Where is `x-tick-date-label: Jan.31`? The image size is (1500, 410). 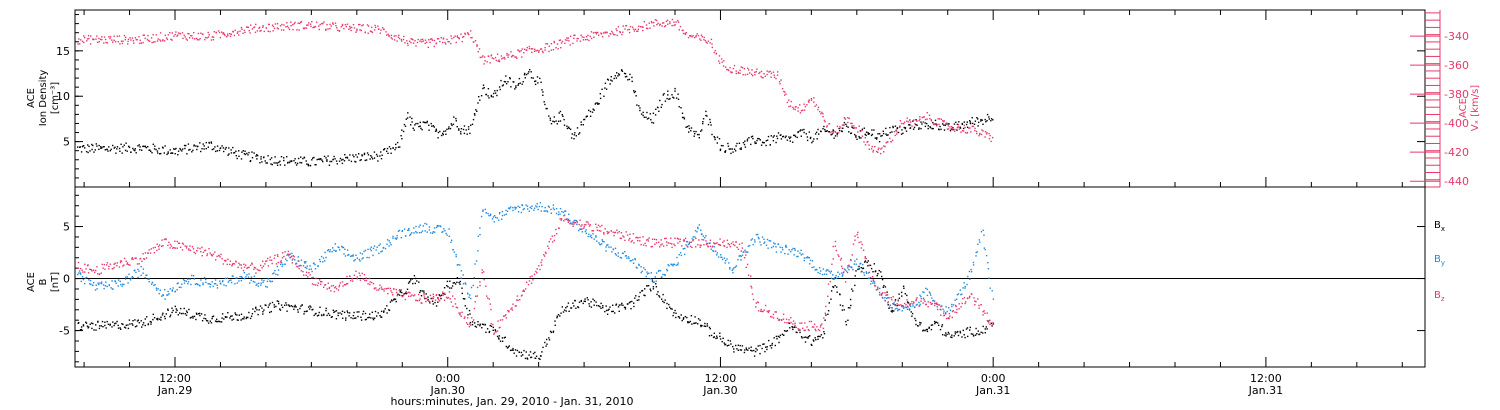
x-tick-date-label: Jan.31 is located at coordinates (992, 390).